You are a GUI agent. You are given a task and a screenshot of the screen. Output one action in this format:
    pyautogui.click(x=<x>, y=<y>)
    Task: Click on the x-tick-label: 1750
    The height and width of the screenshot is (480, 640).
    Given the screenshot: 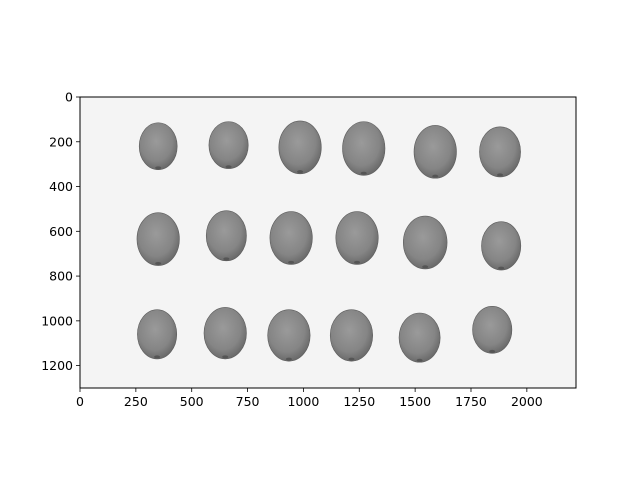 What is the action you would take?
    pyautogui.click(x=471, y=401)
    